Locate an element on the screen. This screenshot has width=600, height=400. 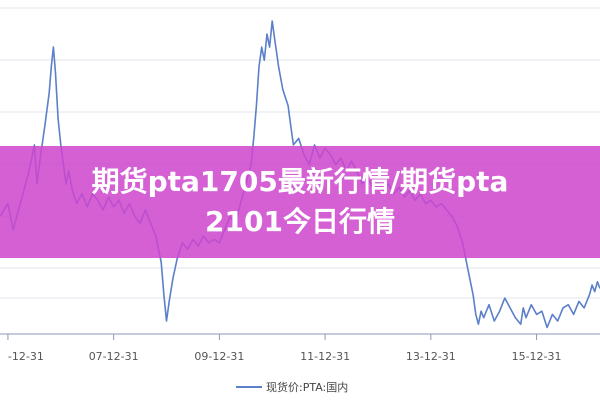
legend: 现货价:PTA:国内 is located at coordinates (292, 387).